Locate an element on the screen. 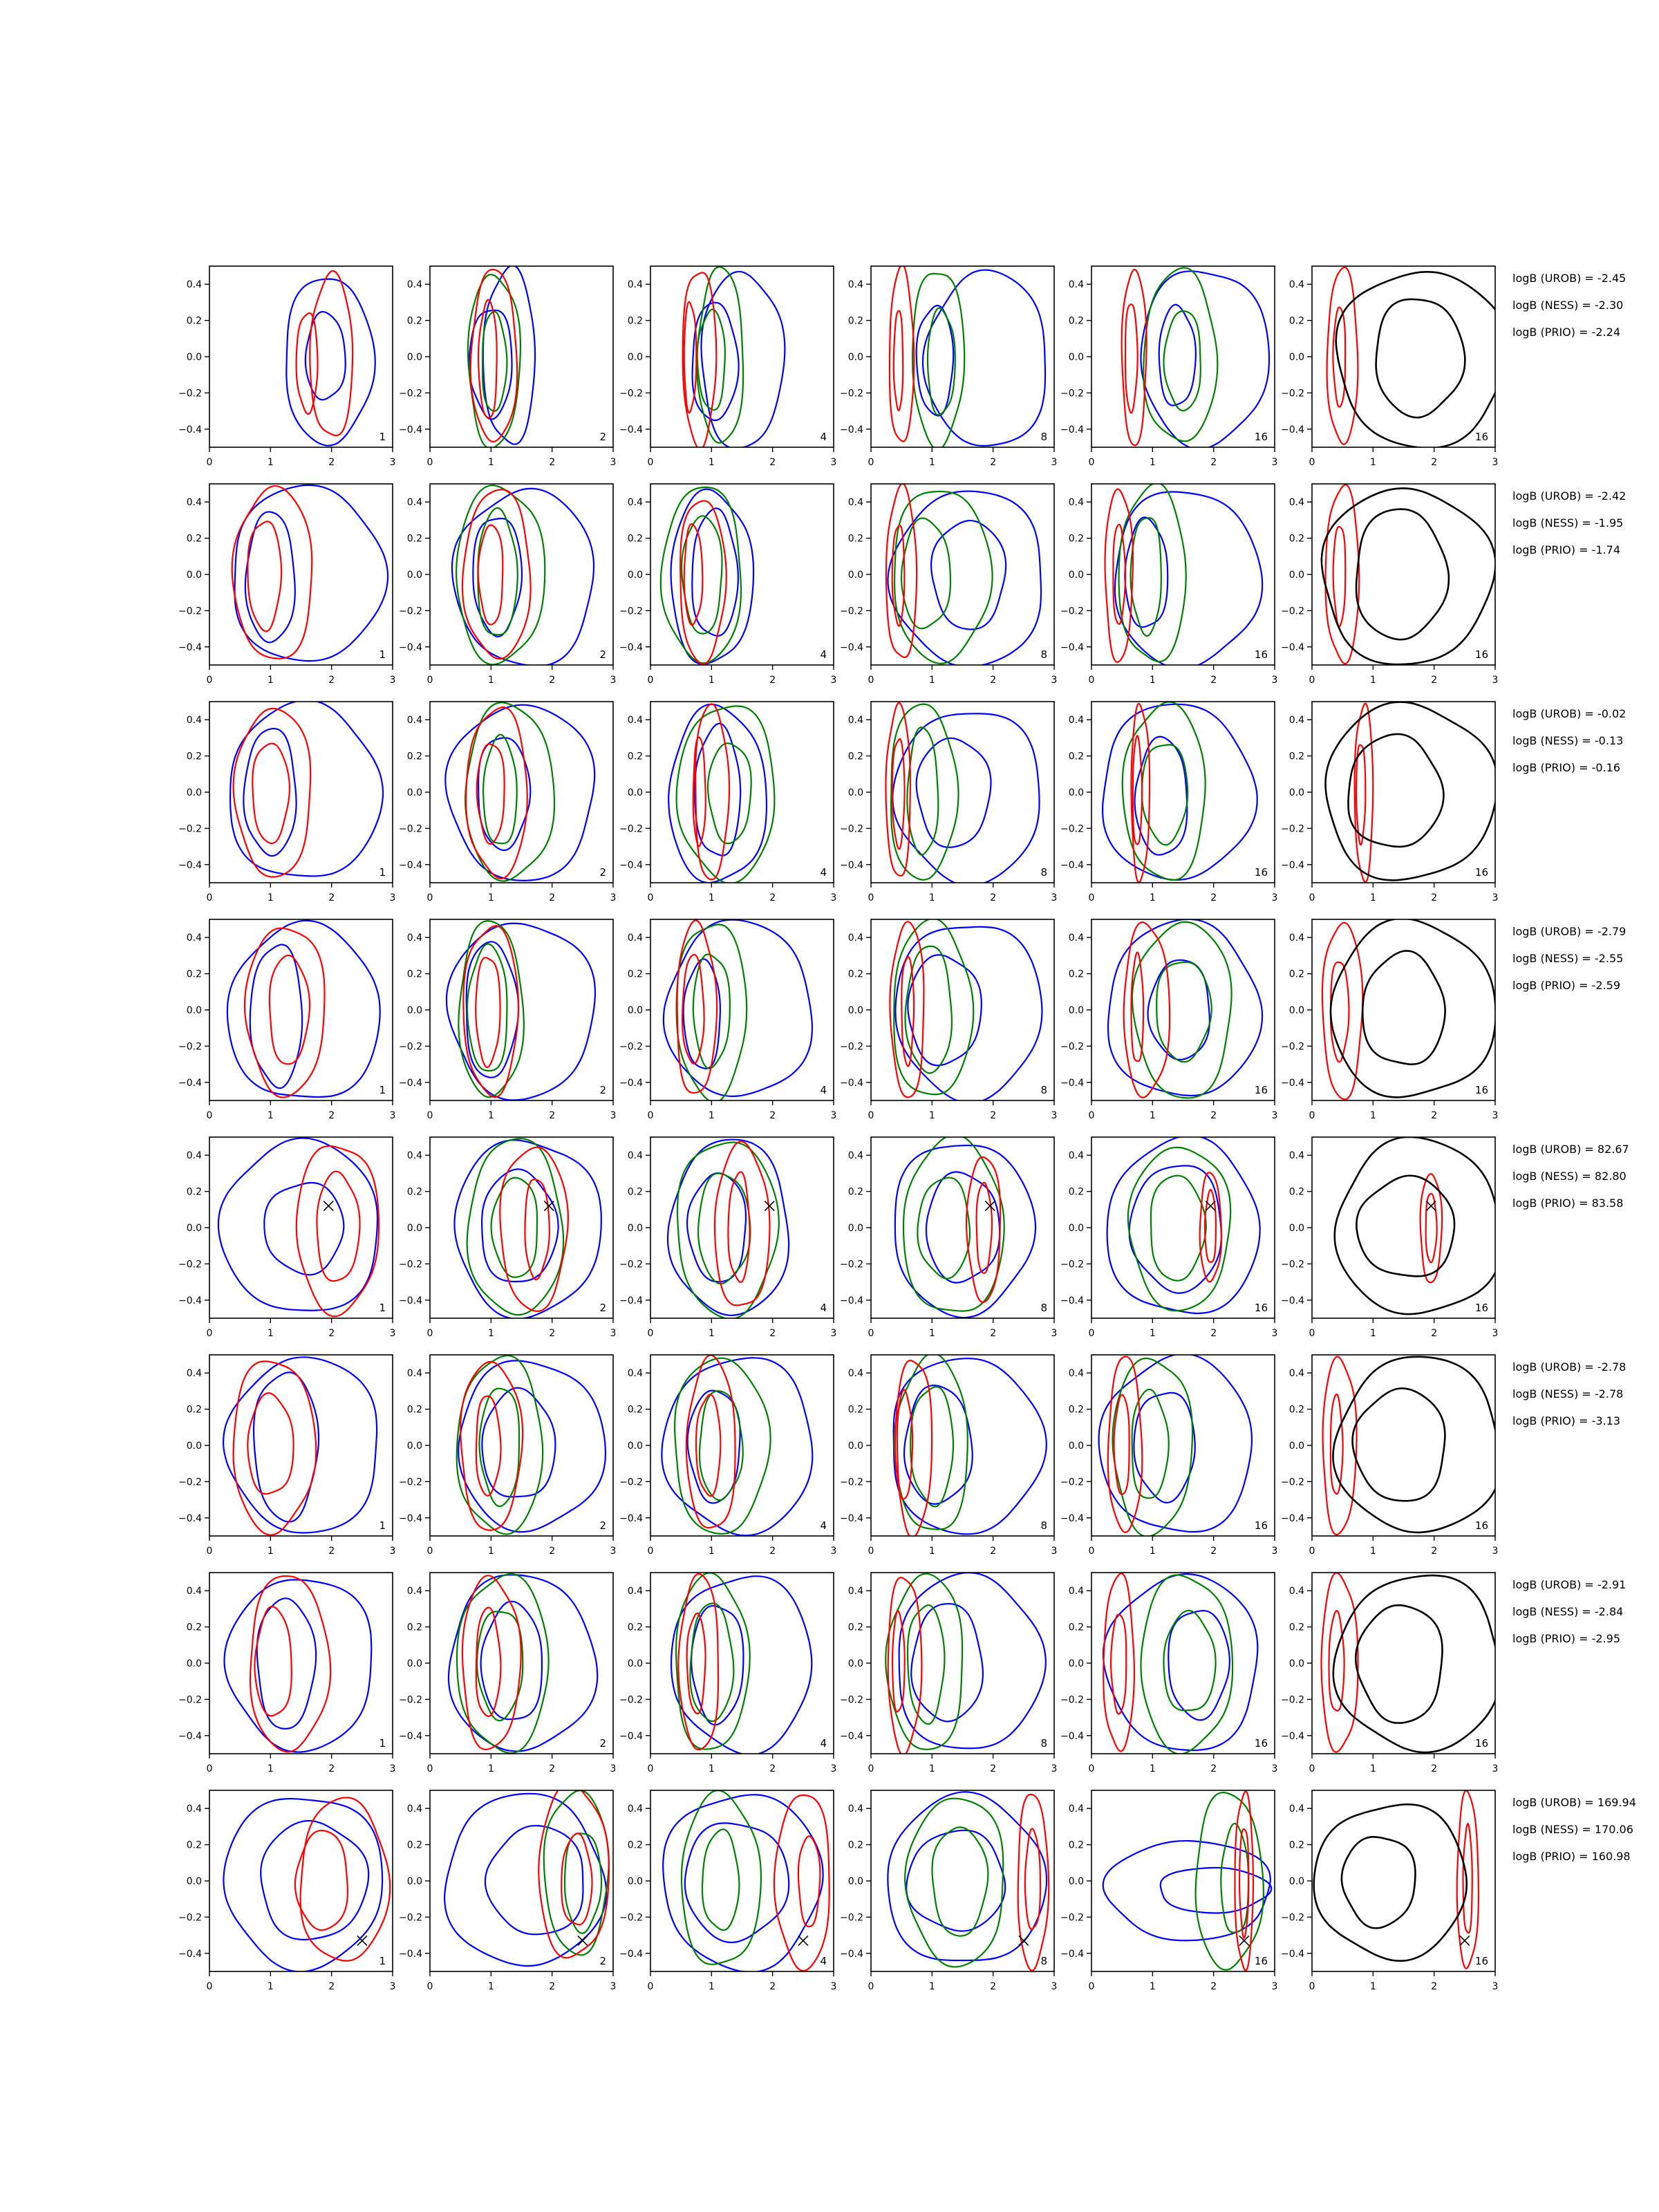 The width and height of the screenshot is (1659, 2212). panel-r7-c2: 0 1 2 3 0.4 0.2 0.0 −0.2 −0.4 2 is located at coordinates (508, 1673).